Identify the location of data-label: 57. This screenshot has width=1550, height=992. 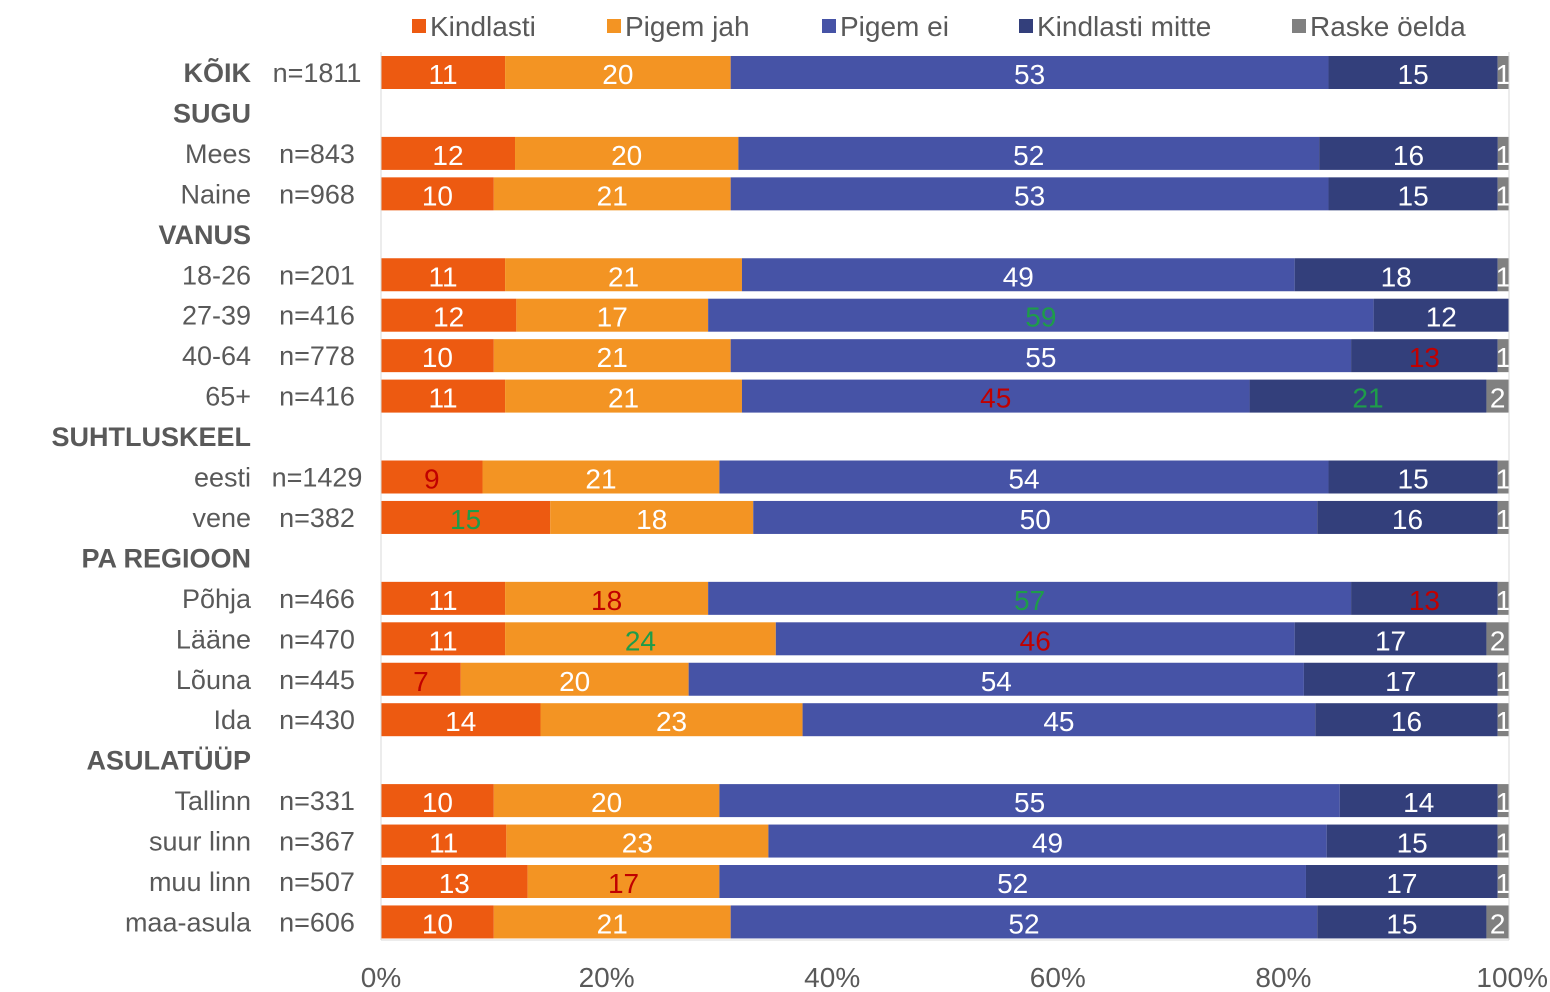
(1029, 600).